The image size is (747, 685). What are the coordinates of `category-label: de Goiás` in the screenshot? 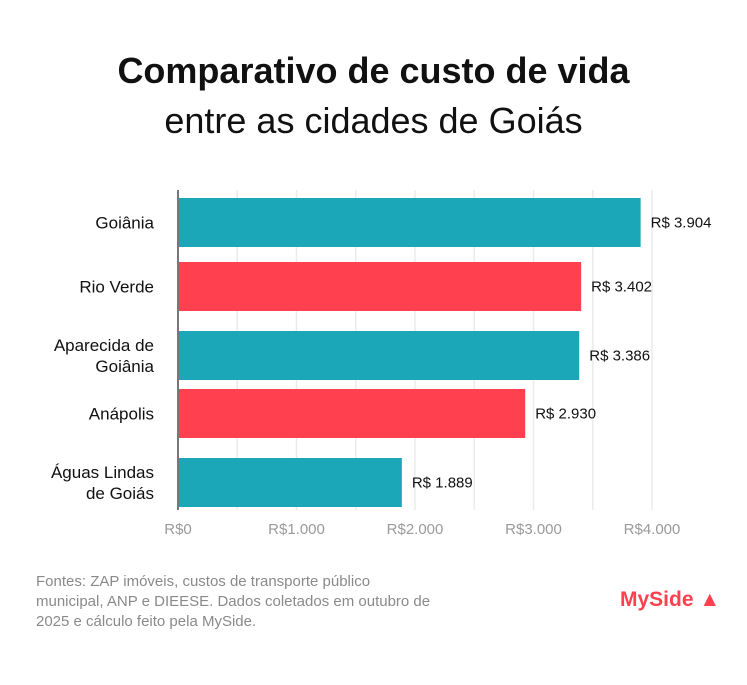 It's located at (120, 493).